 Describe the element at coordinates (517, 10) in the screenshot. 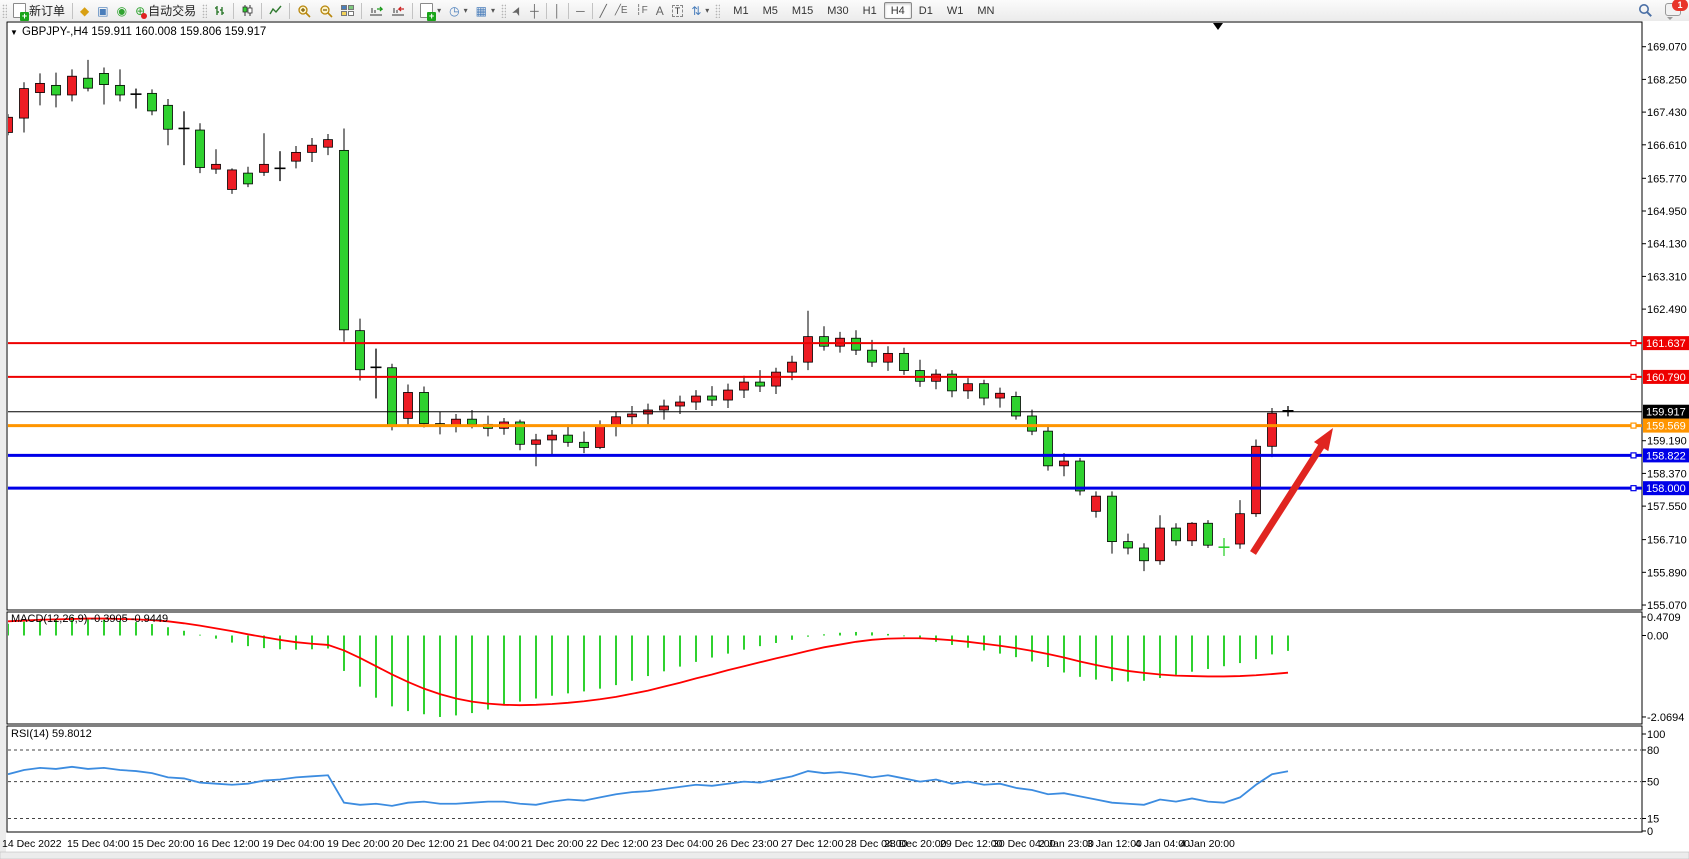

I see `cursor-tool-button: ➤` at that location.